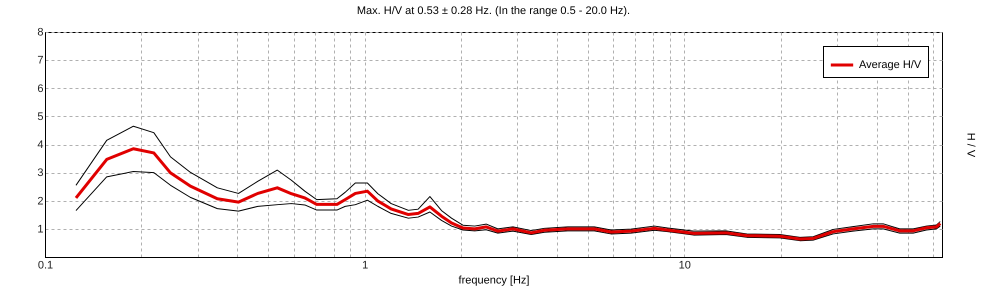 This screenshot has height=290, width=987. What do you see at coordinates (684, 266) in the screenshot?
I see `x-tick-label: 10` at bounding box center [684, 266].